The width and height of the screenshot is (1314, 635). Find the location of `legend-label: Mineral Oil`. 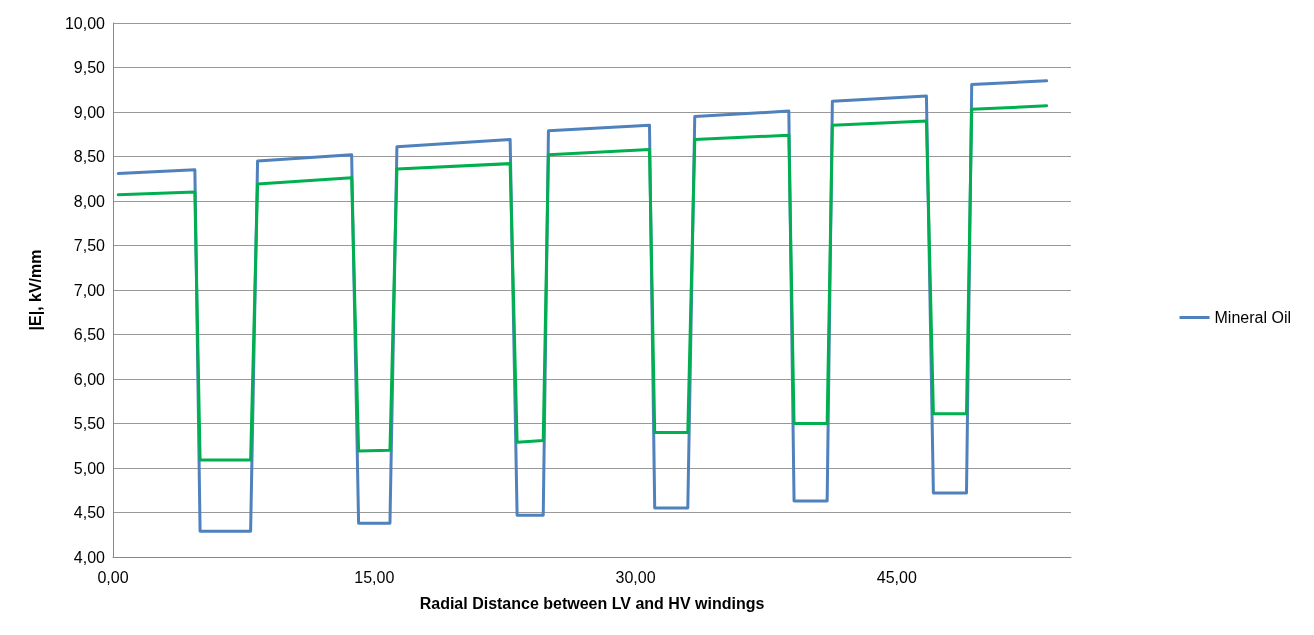

legend-label: Mineral Oil is located at coordinates (1253, 317).